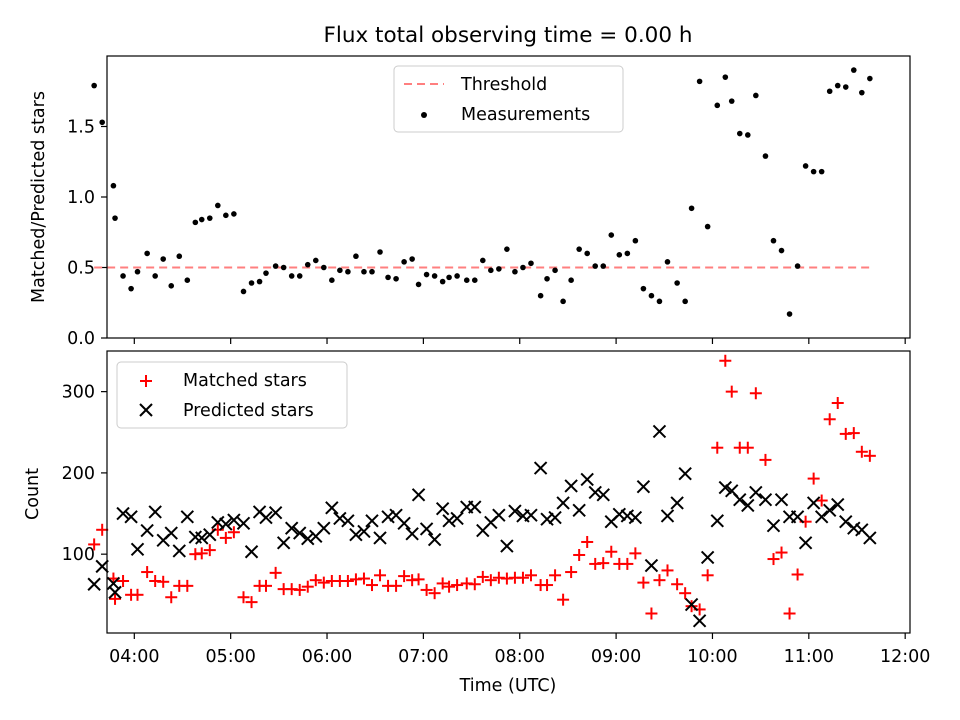 Image resolution: width=960 pixels, height=720 pixels. I want to click on ratio-legend-box, so click(508, 99).